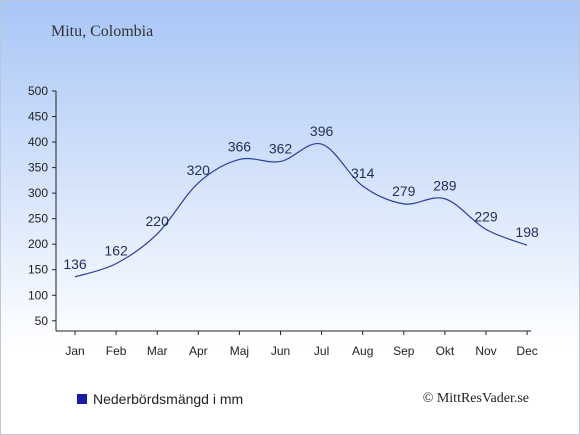 Image resolution: width=580 pixels, height=435 pixels. What do you see at coordinates (321, 351) in the screenshot?
I see `x-tick-label: Jul` at bounding box center [321, 351].